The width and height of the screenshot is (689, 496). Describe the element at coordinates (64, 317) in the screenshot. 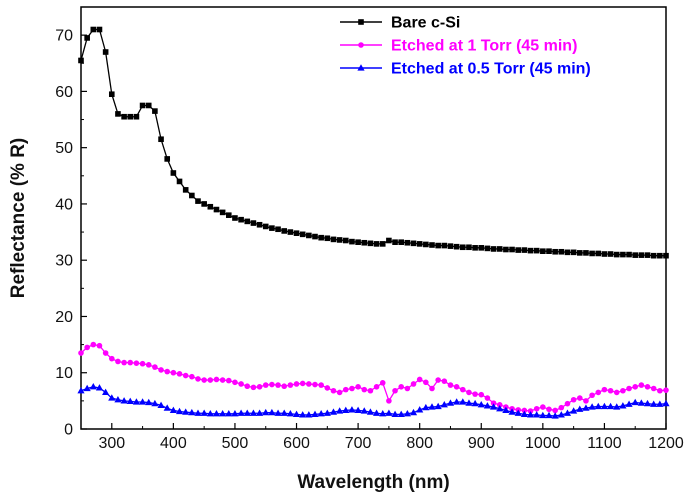

I see `y-tick-label: 20` at that location.